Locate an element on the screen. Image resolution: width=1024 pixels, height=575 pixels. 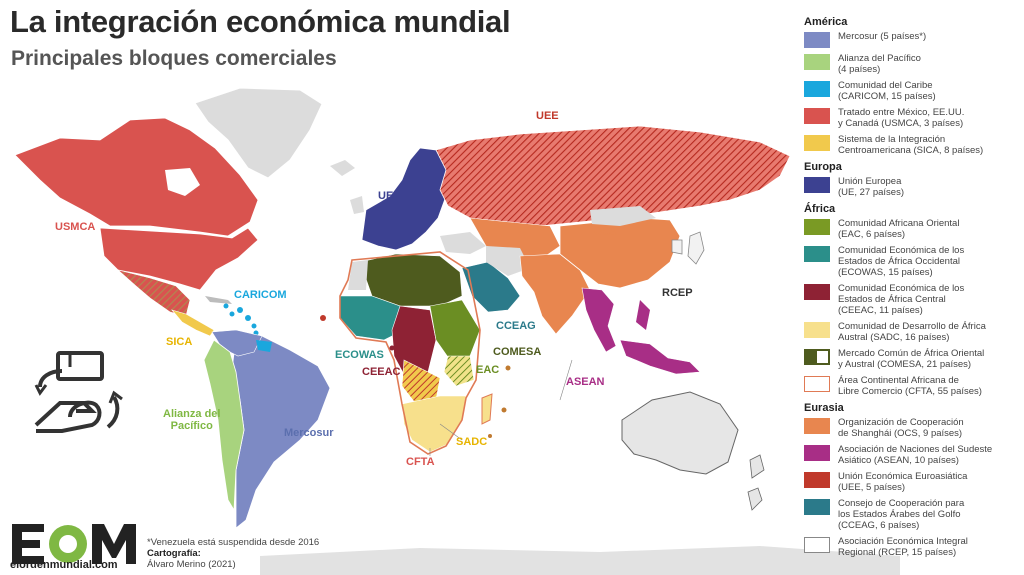
region-asean is located at coordinates (599, 320).